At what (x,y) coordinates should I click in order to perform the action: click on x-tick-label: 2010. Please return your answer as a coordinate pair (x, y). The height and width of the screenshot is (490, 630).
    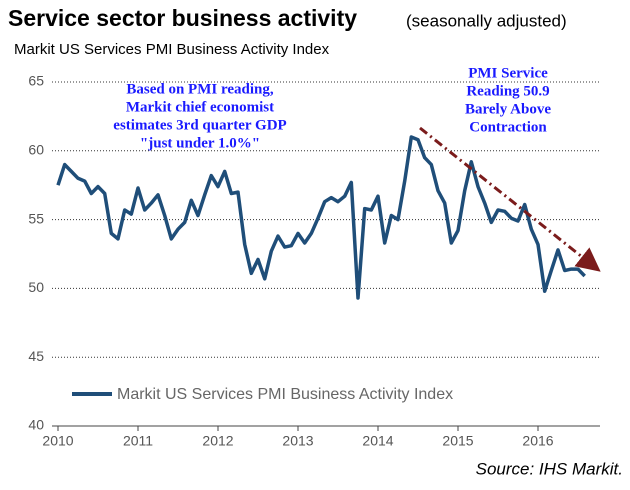
    Looking at the image, I should click on (57, 441).